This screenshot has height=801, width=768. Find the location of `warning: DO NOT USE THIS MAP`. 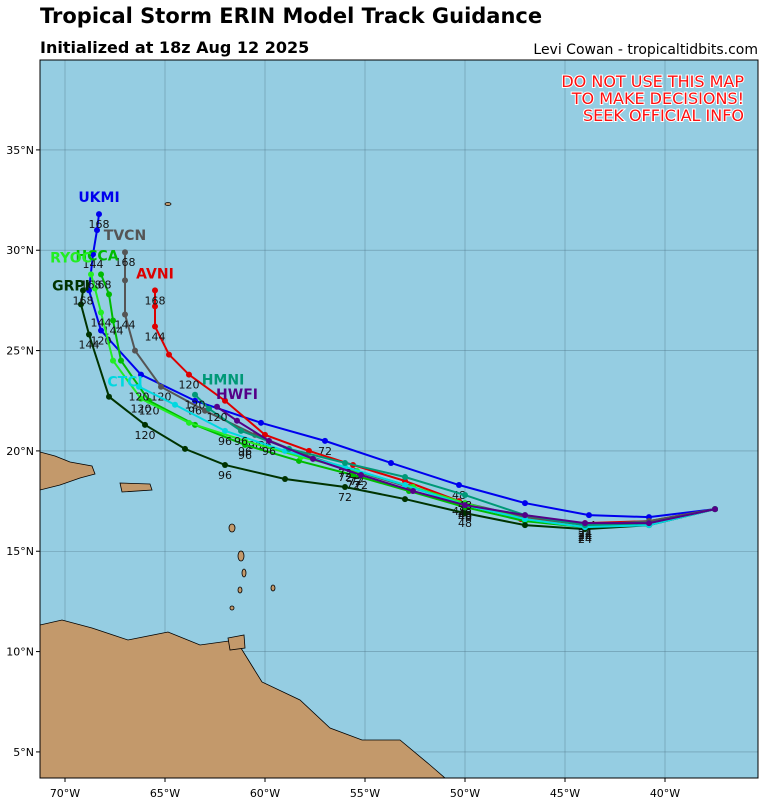

warning: DO NOT USE THIS MAP is located at coordinates (652, 81).